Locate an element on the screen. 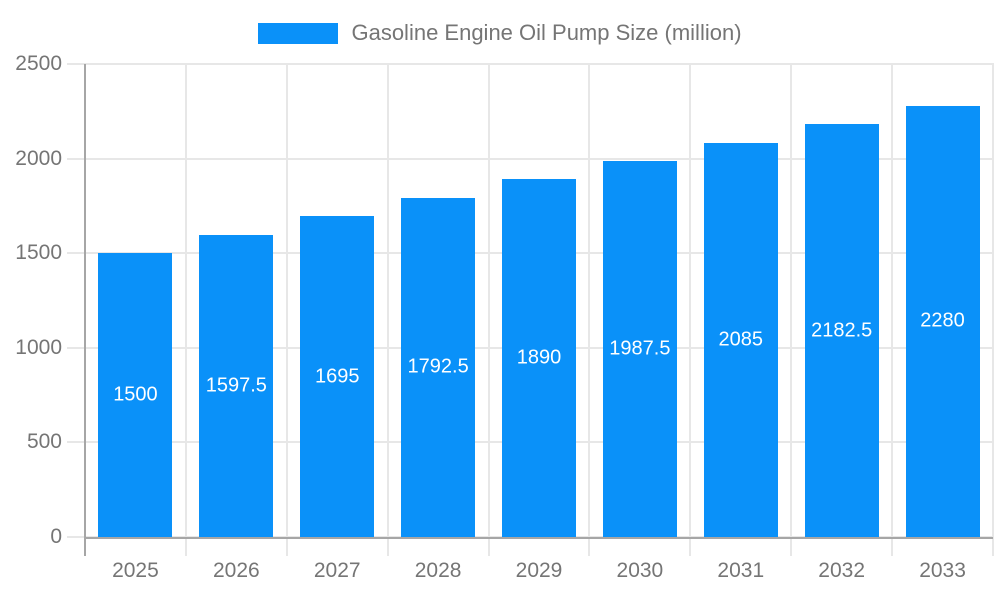 The height and width of the screenshot is (600, 1000). bar-value-label-2027: 1695 is located at coordinates (337, 376).